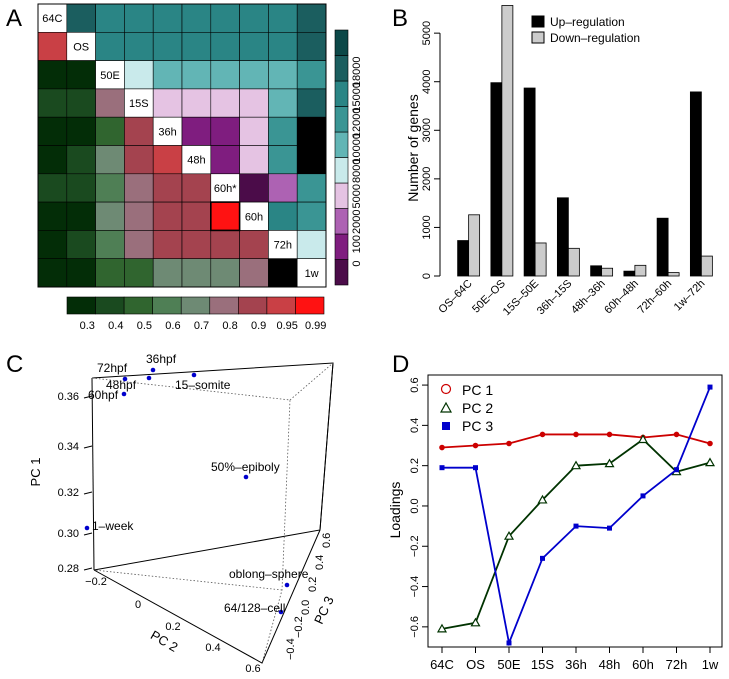 Image resolution: width=729 pixels, height=679 pixels. I want to click on legend-label-up: Up–regulation, so click(587, 22).